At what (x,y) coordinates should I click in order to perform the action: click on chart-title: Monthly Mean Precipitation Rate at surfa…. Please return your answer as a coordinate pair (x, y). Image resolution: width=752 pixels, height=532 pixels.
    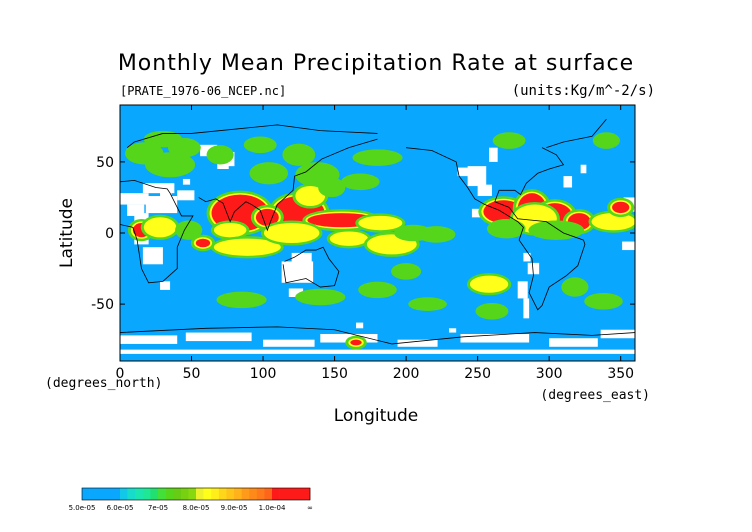
    Looking at the image, I should click on (376, 63).